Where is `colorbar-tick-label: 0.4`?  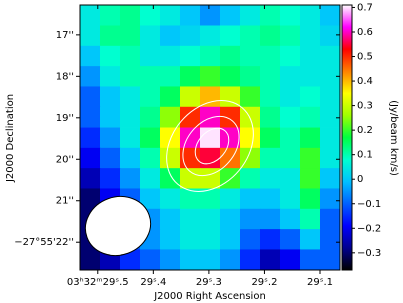 colorbar-tick-label: 0.4 is located at coordinates (365, 81).